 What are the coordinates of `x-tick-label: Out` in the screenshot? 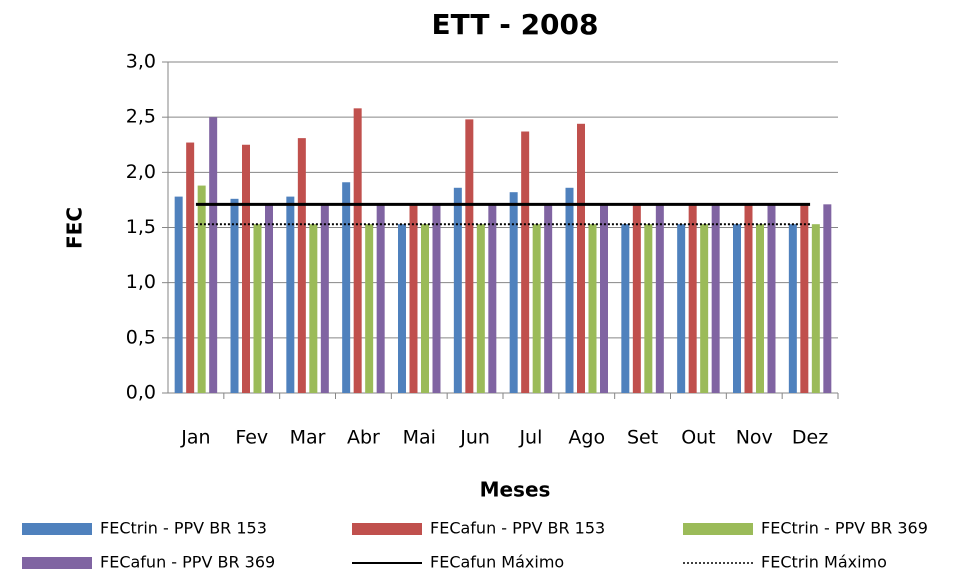 It's located at (698, 438).